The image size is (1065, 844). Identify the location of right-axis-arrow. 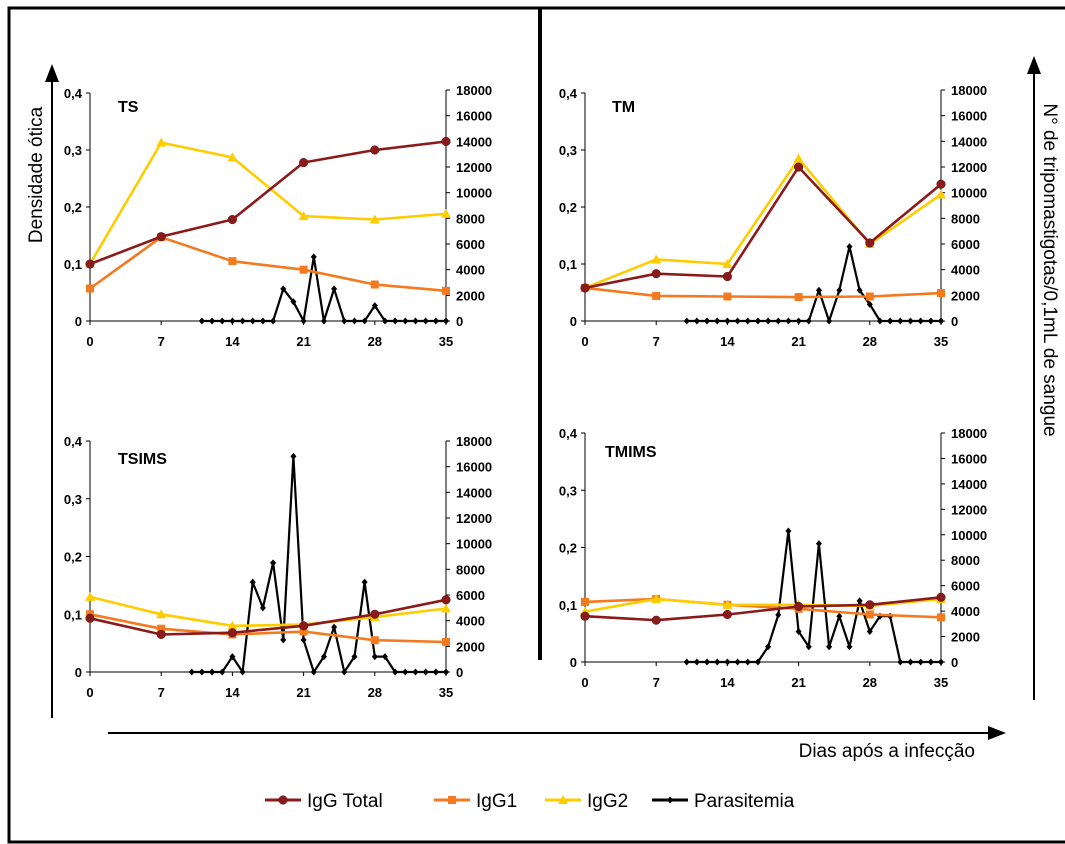
(1034, 378).